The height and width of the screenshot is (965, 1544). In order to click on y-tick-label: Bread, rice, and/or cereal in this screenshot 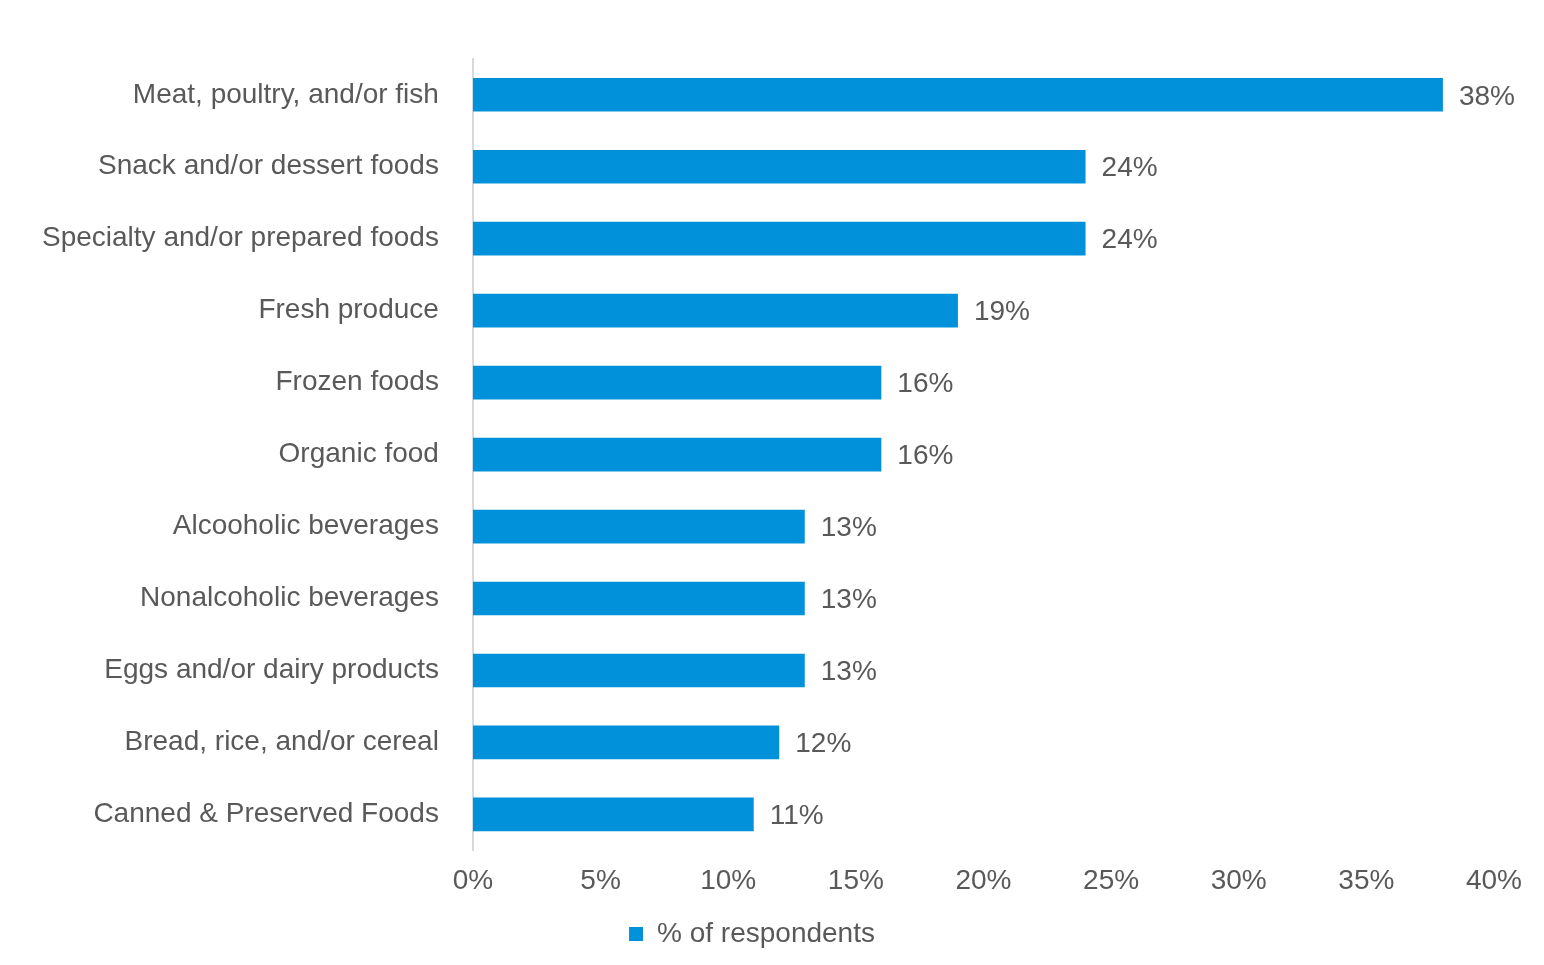, I will do `click(281, 741)`.